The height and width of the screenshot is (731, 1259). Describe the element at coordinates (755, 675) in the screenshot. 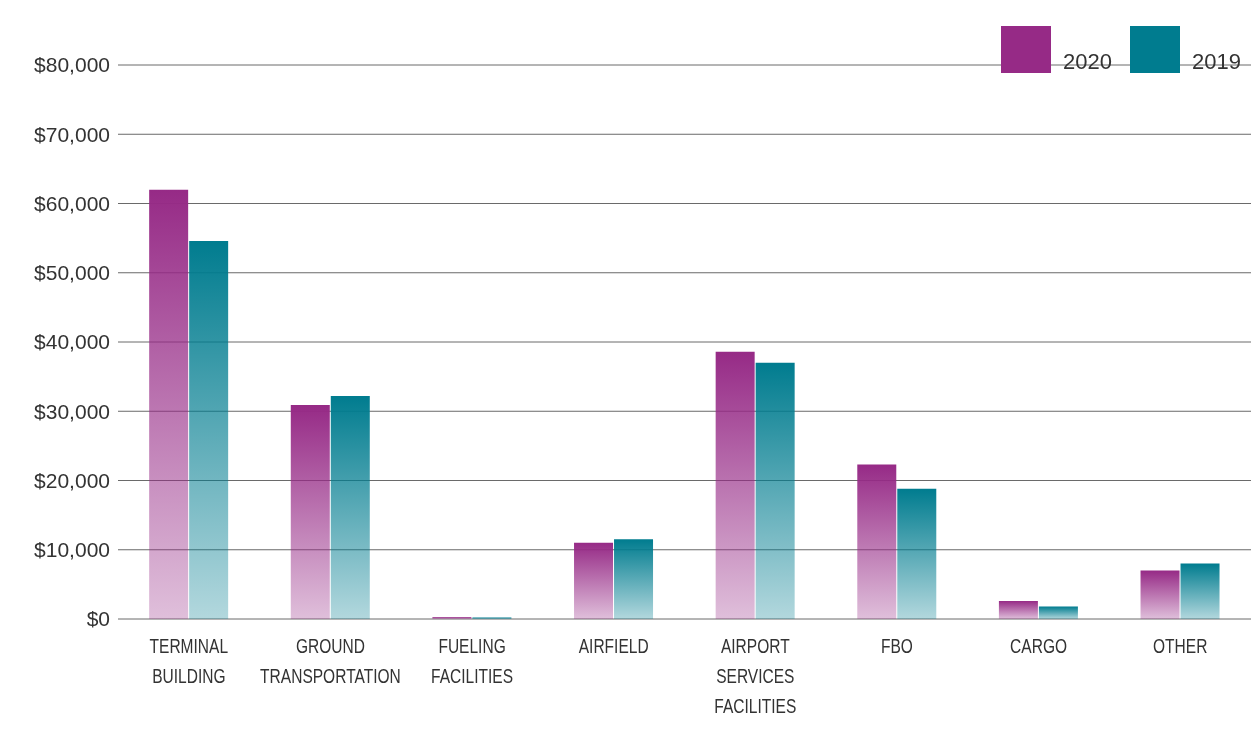

I see `x-tick-label: AIRPORT SERVICES FACILITIES` at that location.